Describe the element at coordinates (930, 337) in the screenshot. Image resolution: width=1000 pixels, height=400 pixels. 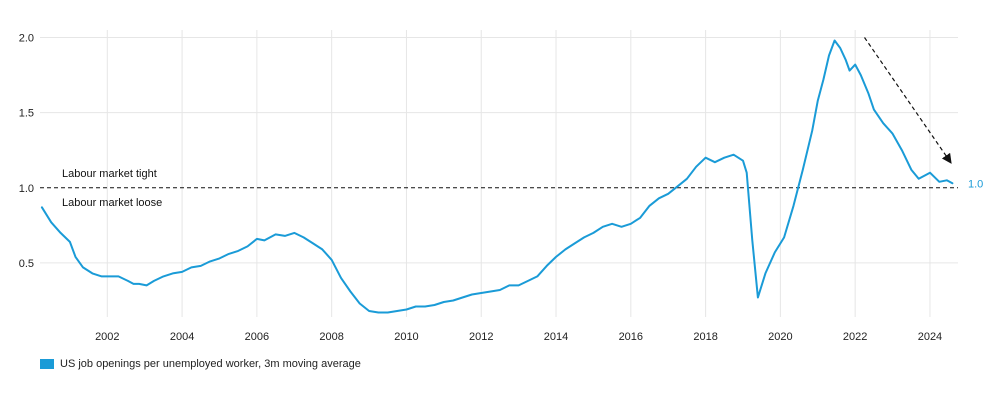
I see `x-tick-label: 2024` at that location.